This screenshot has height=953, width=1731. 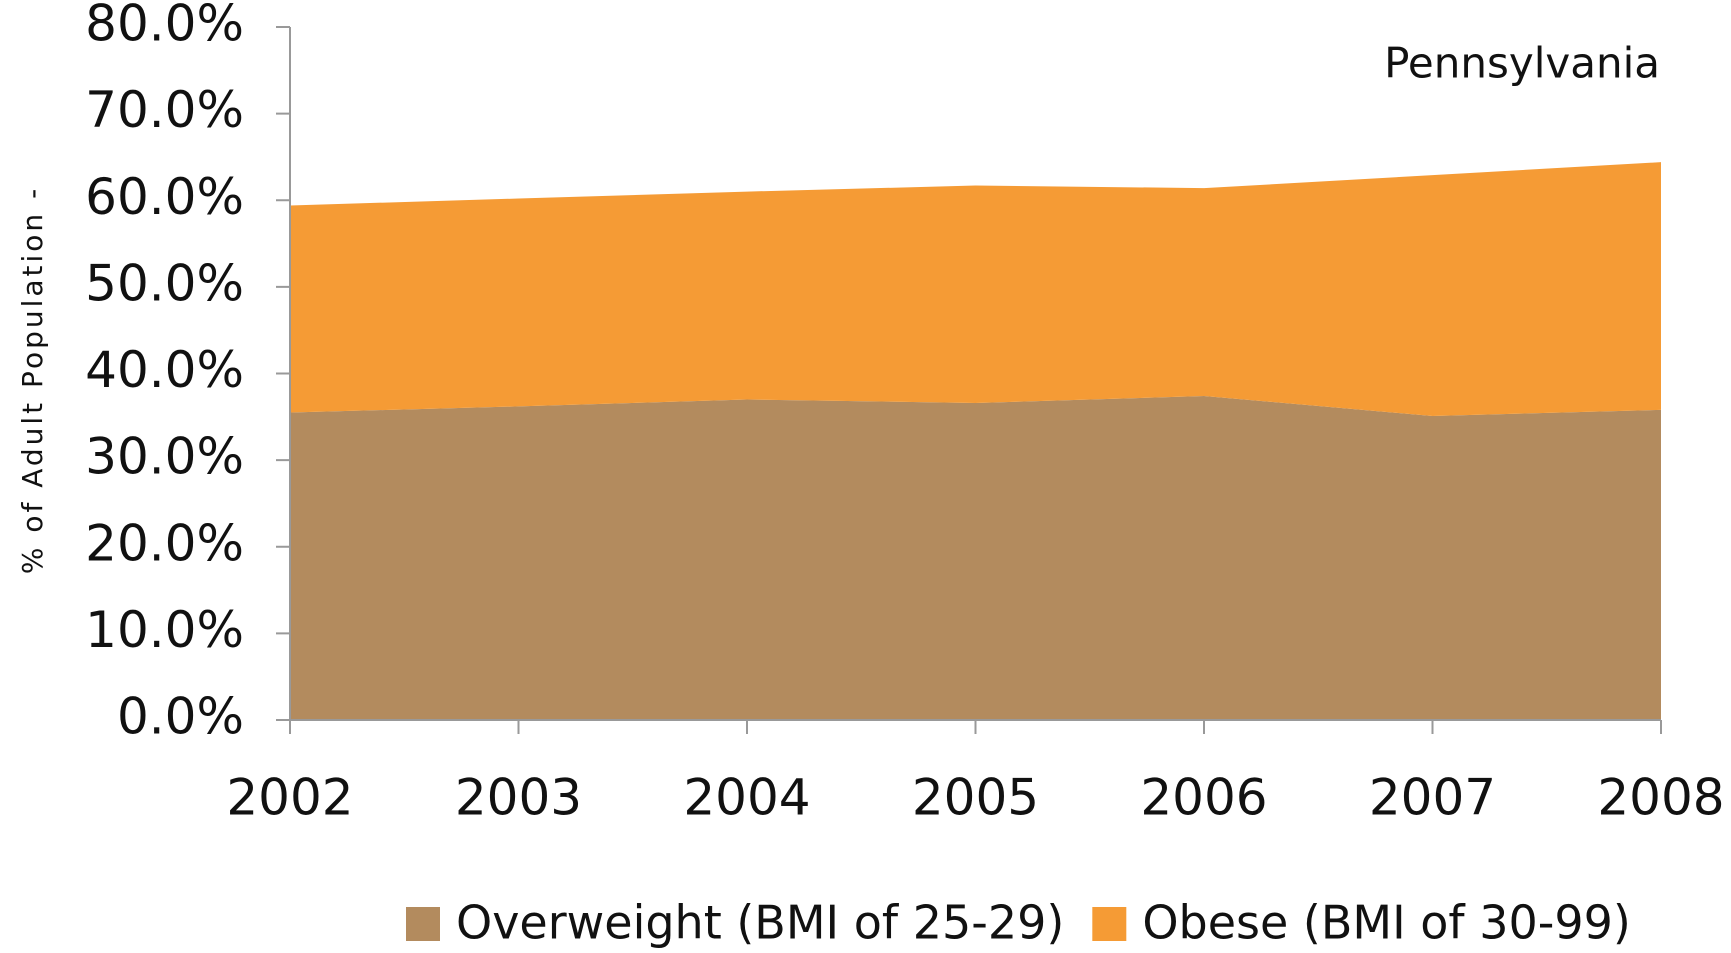 What do you see at coordinates (1203, 798) in the screenshot?
I see `x-tick-label: 2006` at bounding box center [1203, 798].